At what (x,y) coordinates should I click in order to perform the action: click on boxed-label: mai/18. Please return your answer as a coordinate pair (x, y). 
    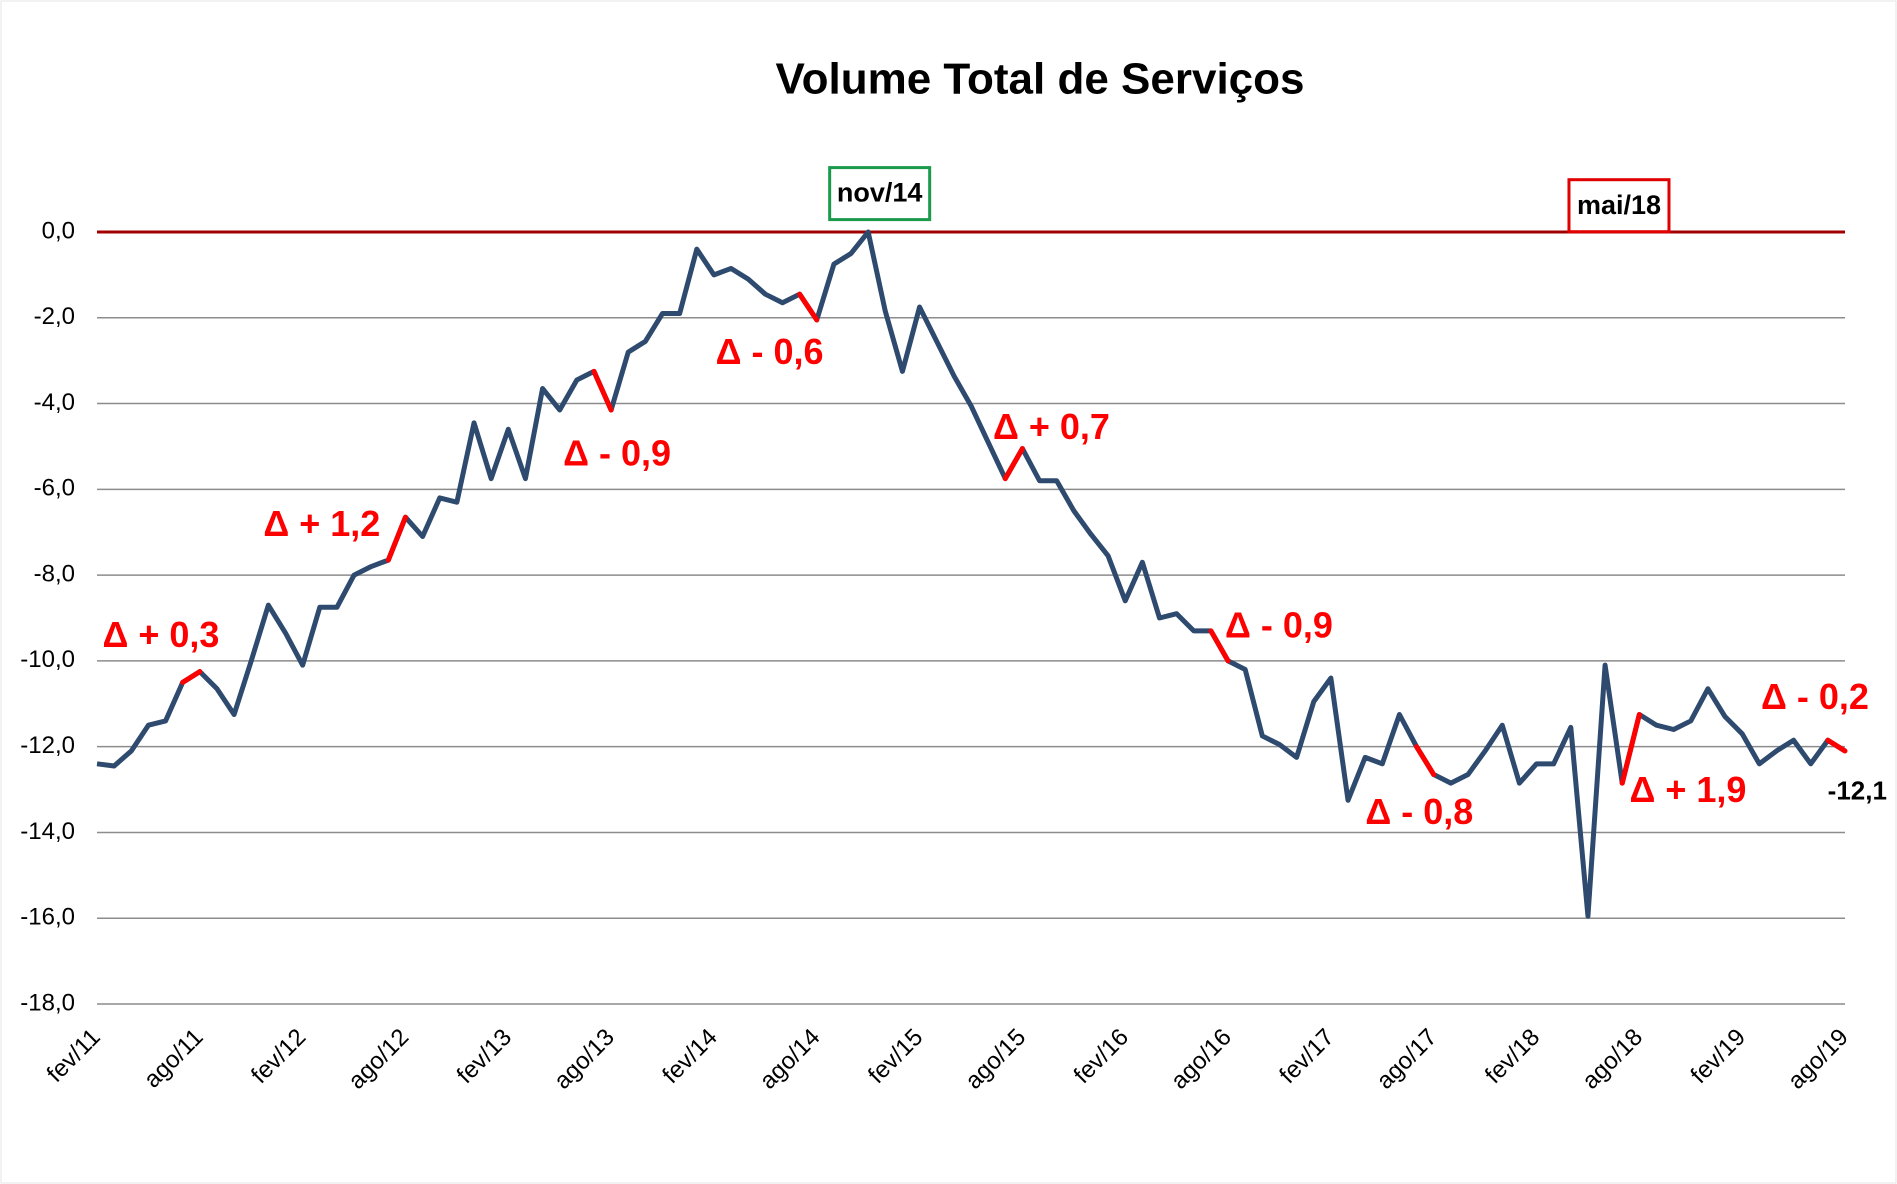
    Looking at the image, I should click on (1619, 205).